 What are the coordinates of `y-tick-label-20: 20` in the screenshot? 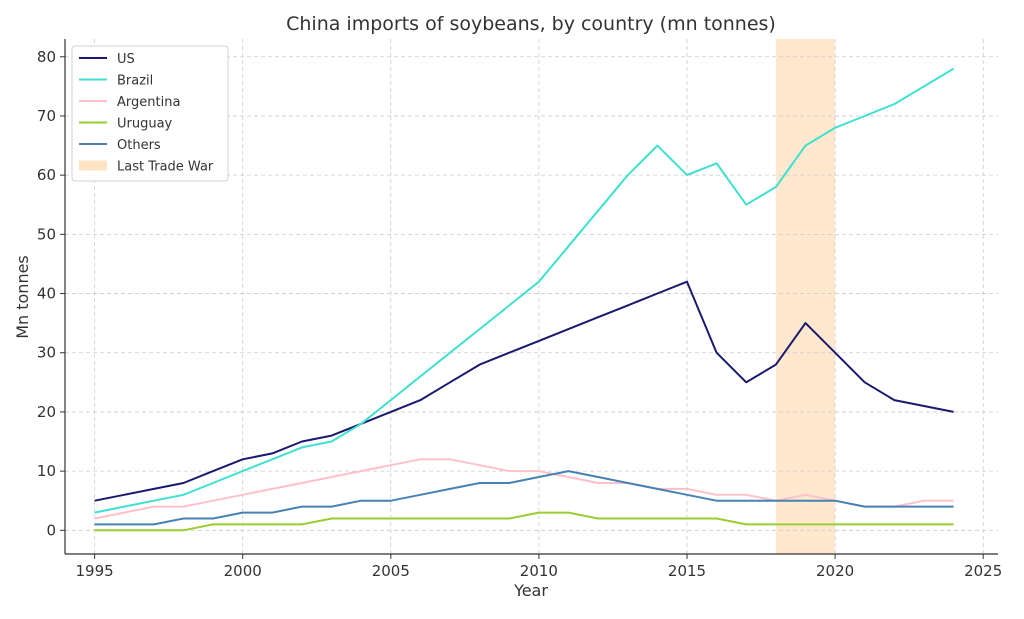 It's located at (46, 412).